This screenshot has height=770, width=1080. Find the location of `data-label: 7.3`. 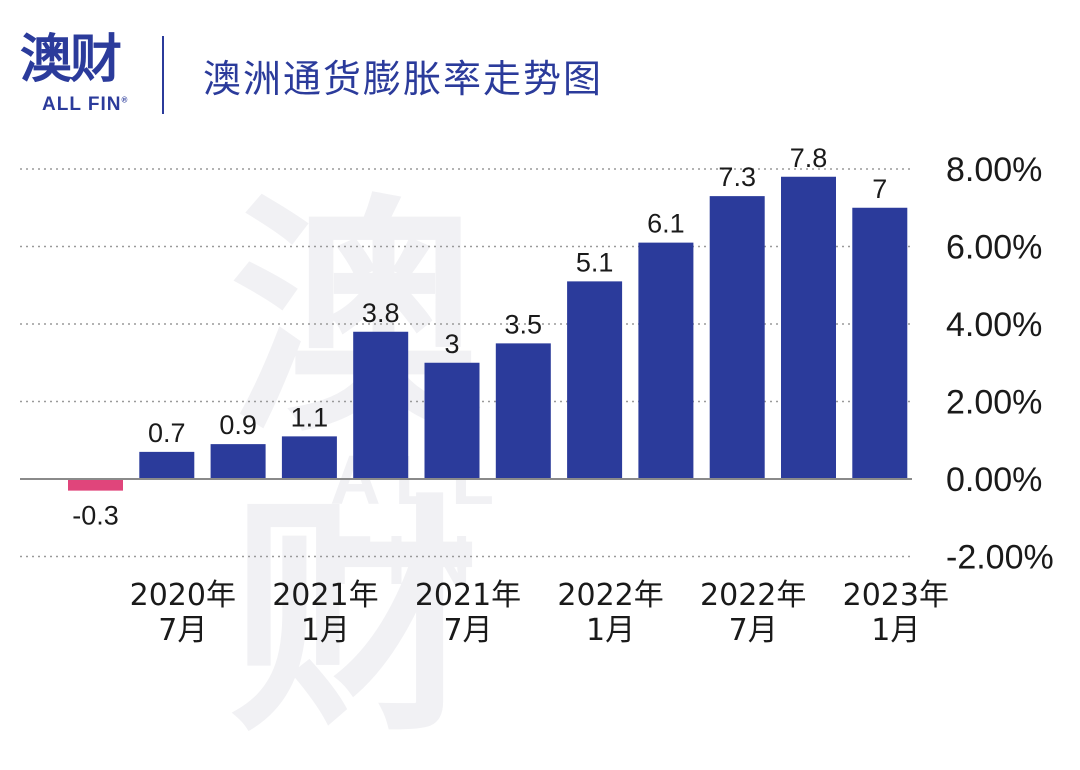

data-label: 7.3 is located at coordinates (737, 177).